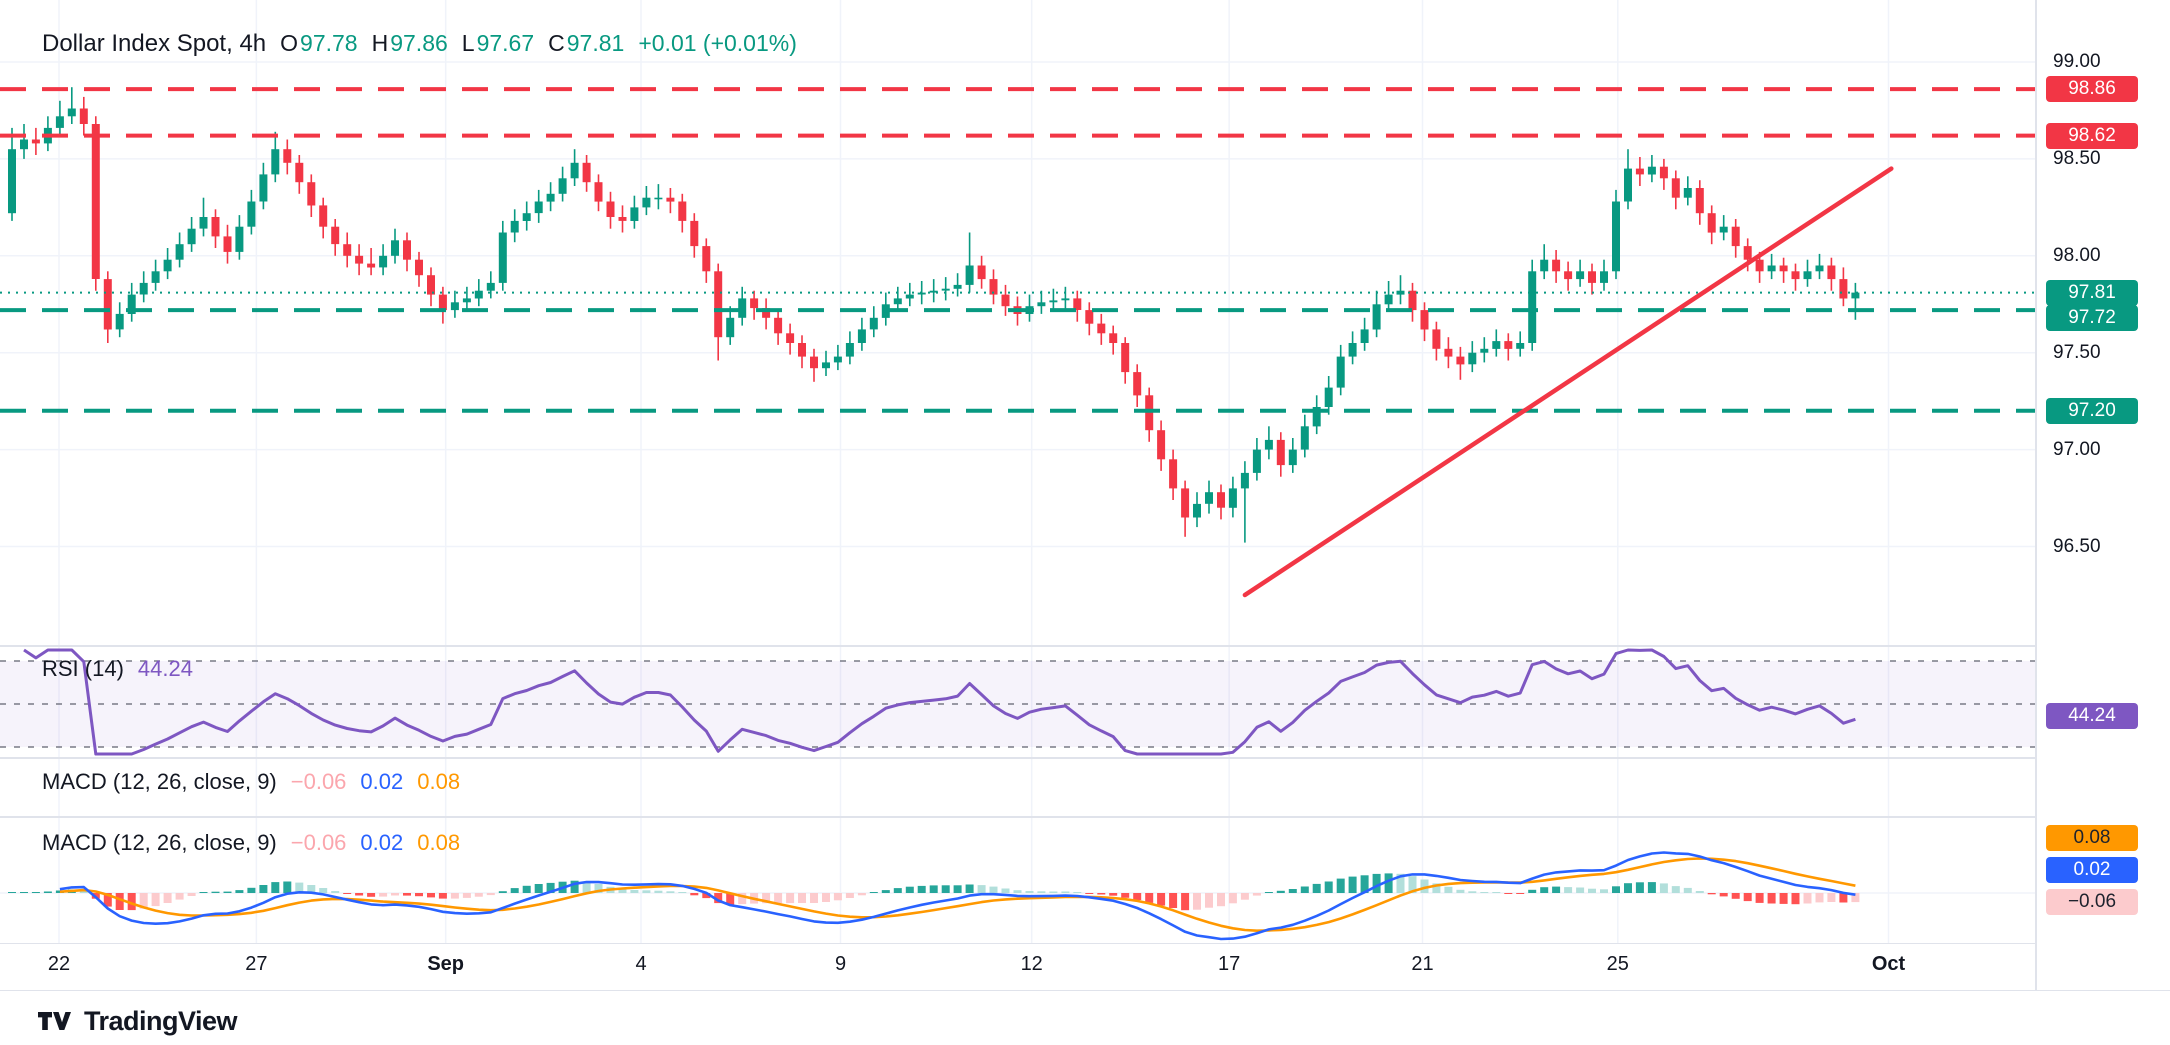 Image resolution: width=2170 pixels, height=1045 pixels. Describe the element at coordinates (256, 964) in the screenshot. I see `time-label: 27` at that location.